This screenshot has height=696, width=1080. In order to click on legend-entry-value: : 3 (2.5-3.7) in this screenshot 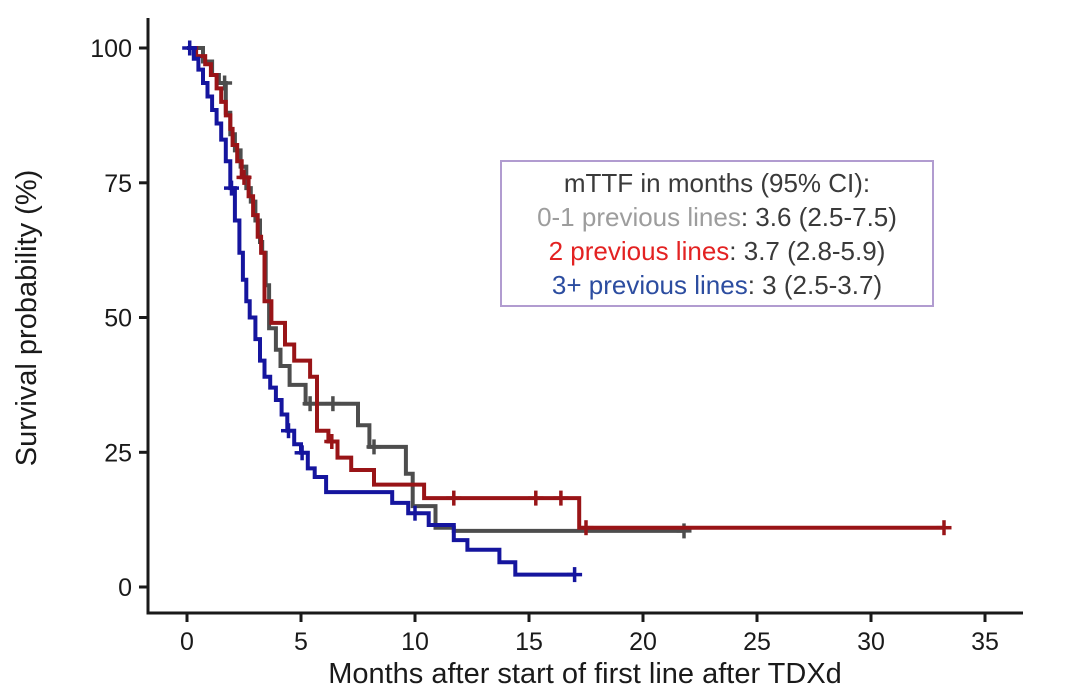, I will do `click(815, 284)`.